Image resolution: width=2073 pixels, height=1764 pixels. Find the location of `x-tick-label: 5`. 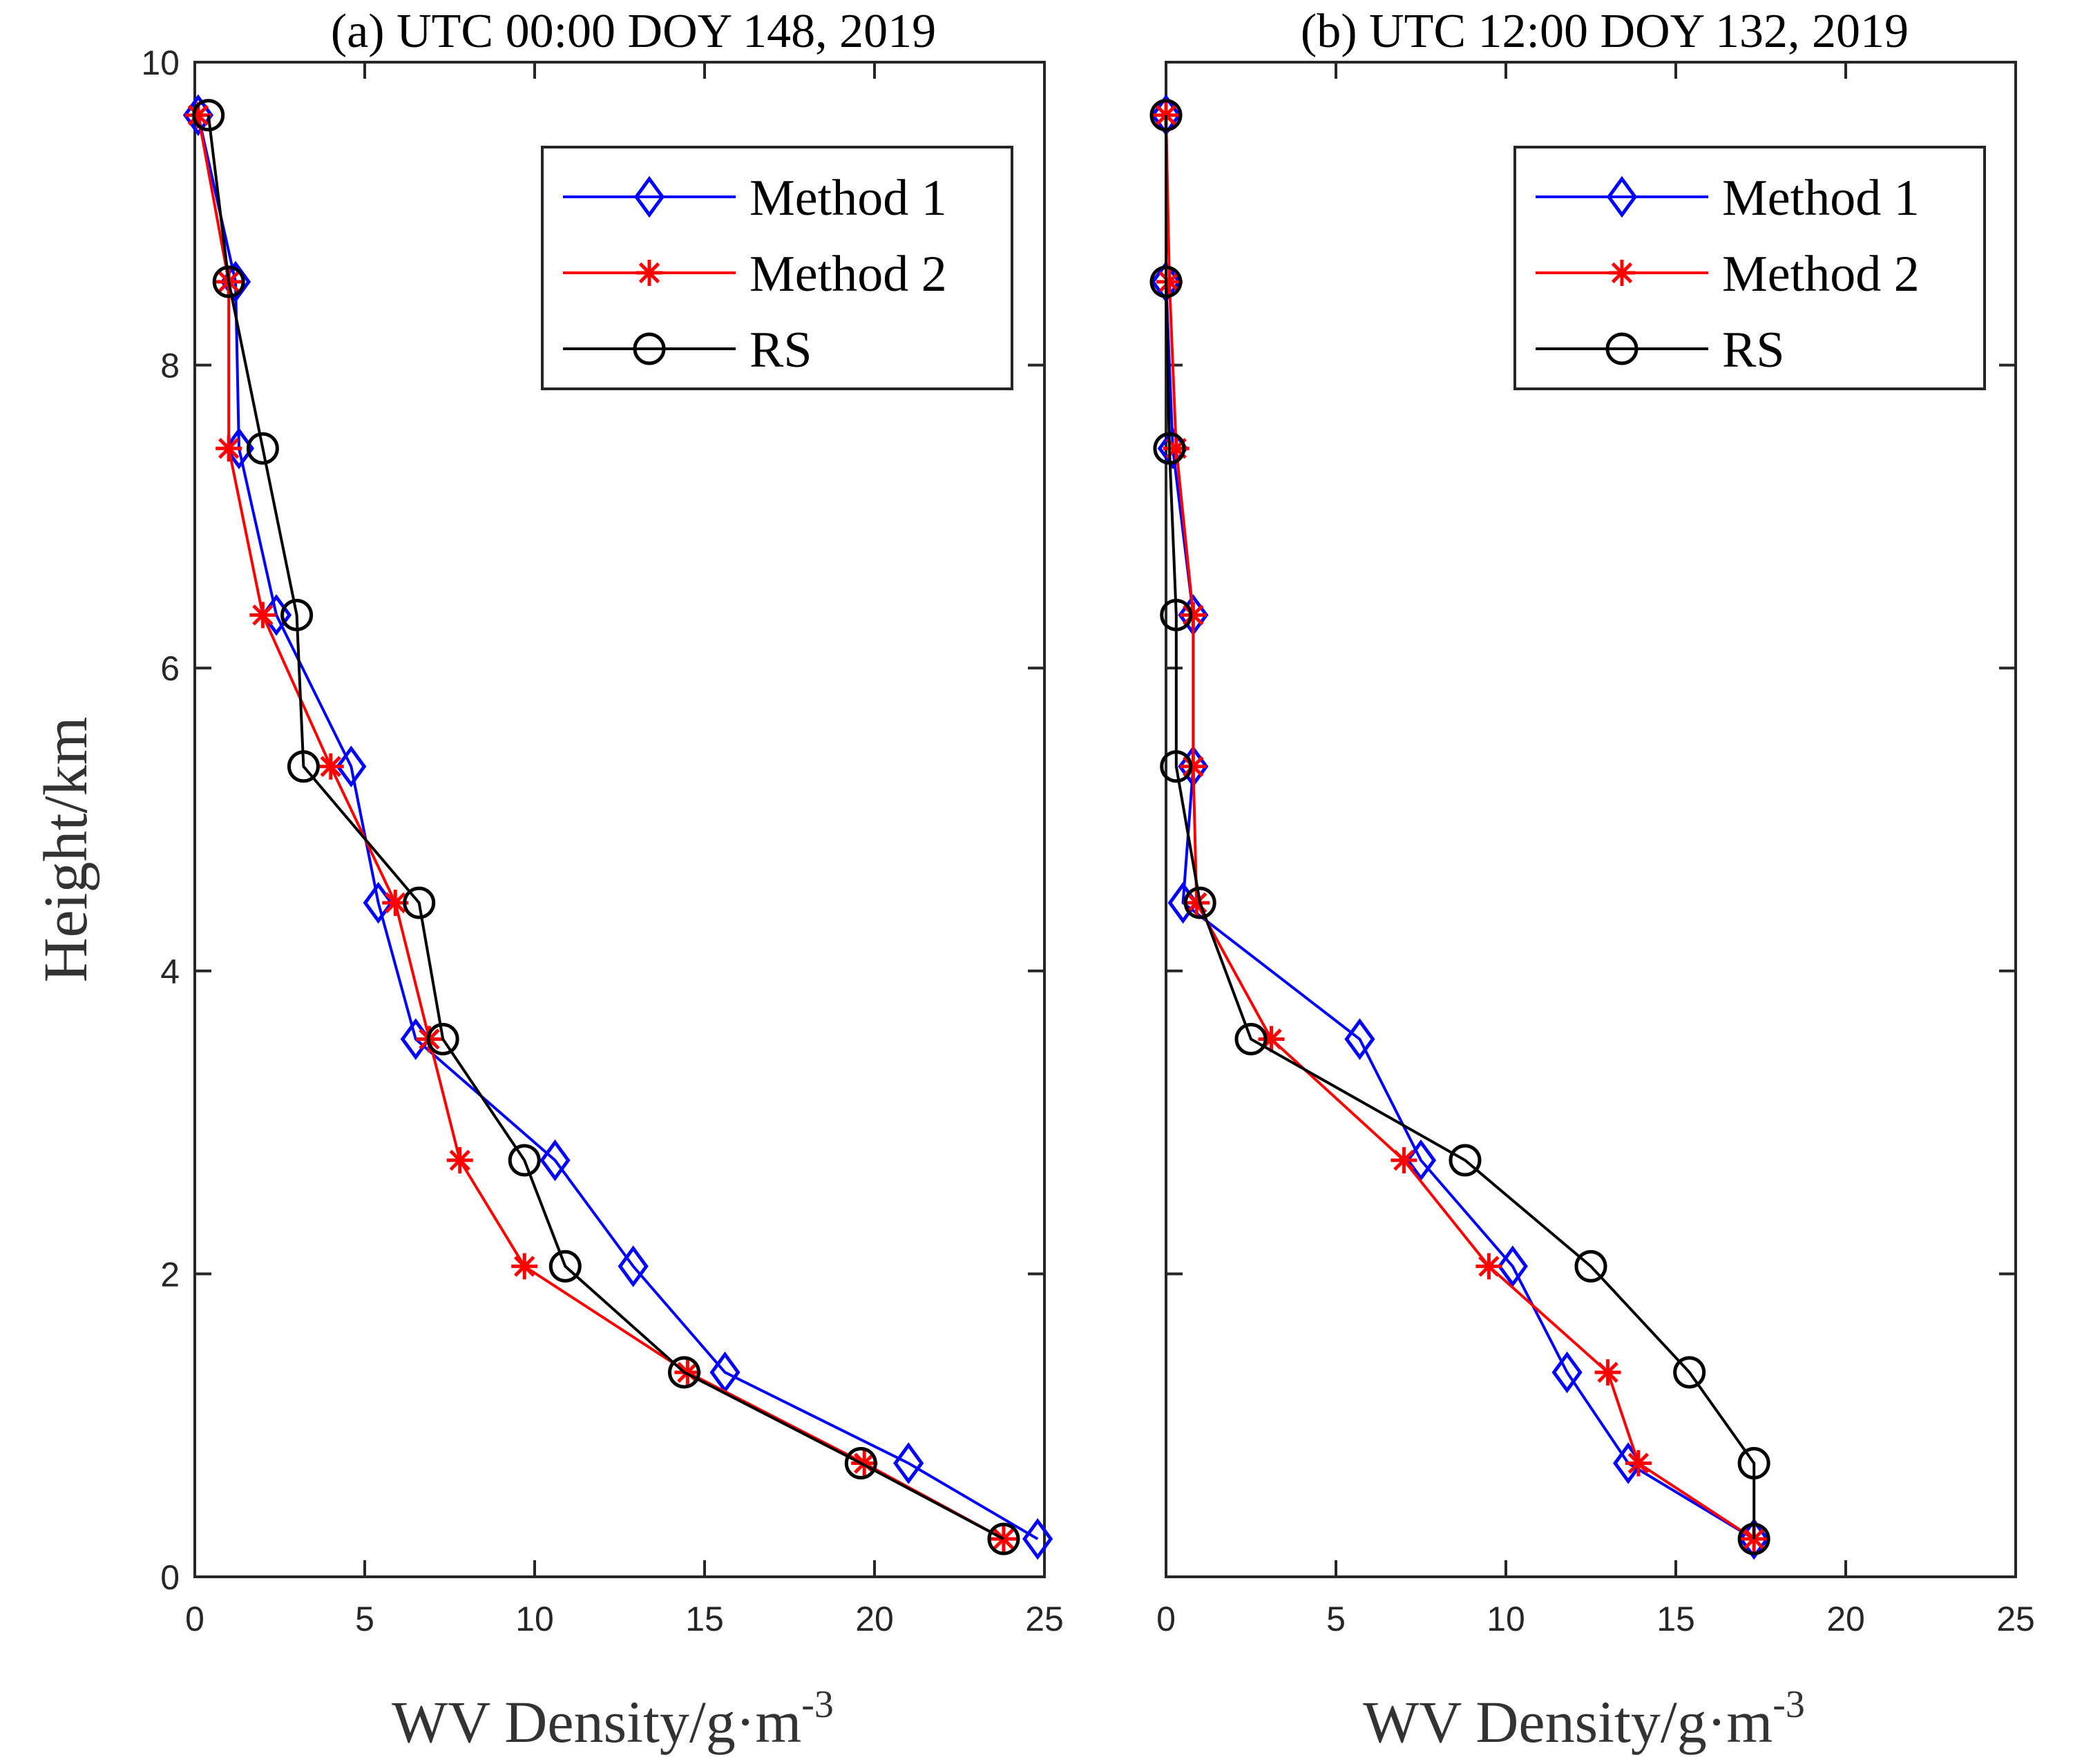

x-tick-label: 5 is located at coordinates (1336, 1619).